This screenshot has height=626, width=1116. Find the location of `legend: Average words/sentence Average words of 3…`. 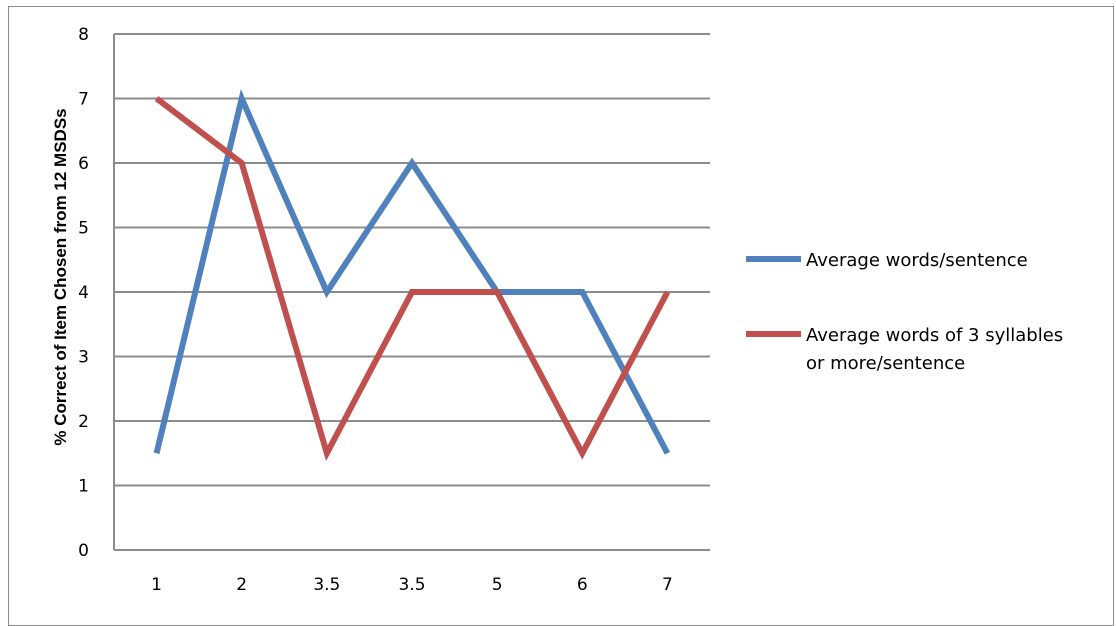

legend: Average words/sentence Average words of 3… is located at coordinates (904, 312).